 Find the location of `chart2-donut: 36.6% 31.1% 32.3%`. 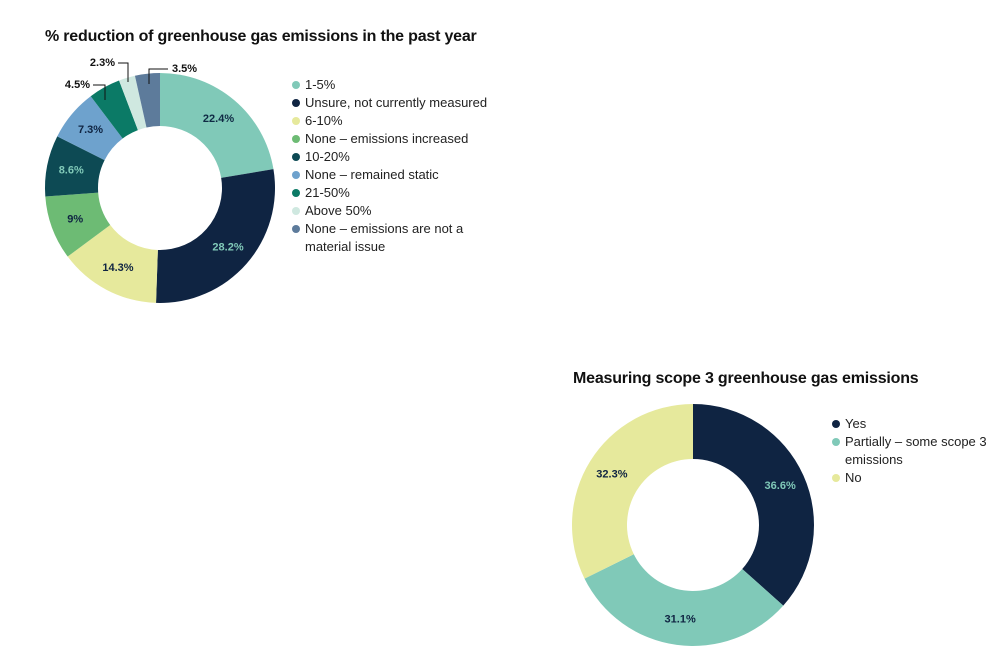

chart2-donut: 36.6% 31.1% 32.3% is located at coordinates (693, 525).